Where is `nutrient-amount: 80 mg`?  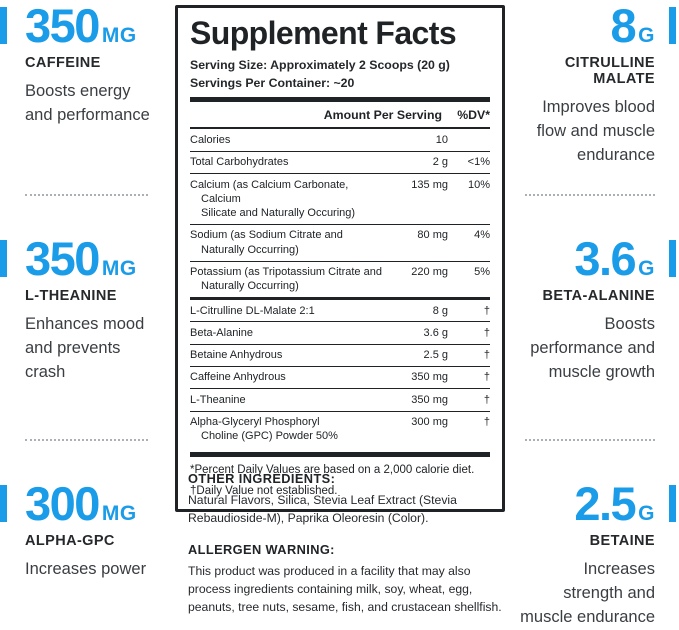
nutrient-amount: 80 mg is located at coordinates (432, 235).